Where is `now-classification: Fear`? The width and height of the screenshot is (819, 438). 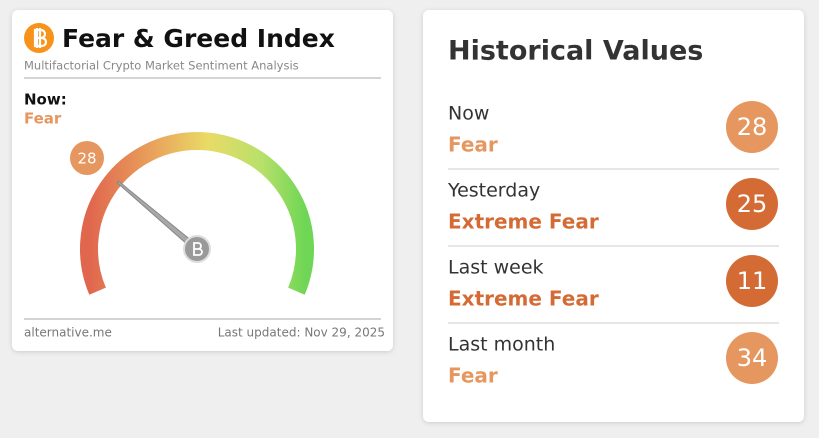 now-classification: Fear is located at coordinates (43, 119).